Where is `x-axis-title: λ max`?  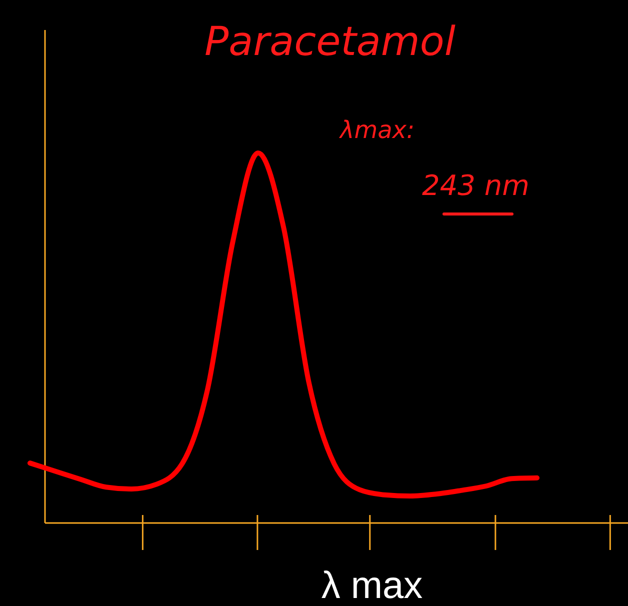
x-axis-title: λ max is located at coordinates (372, 585).